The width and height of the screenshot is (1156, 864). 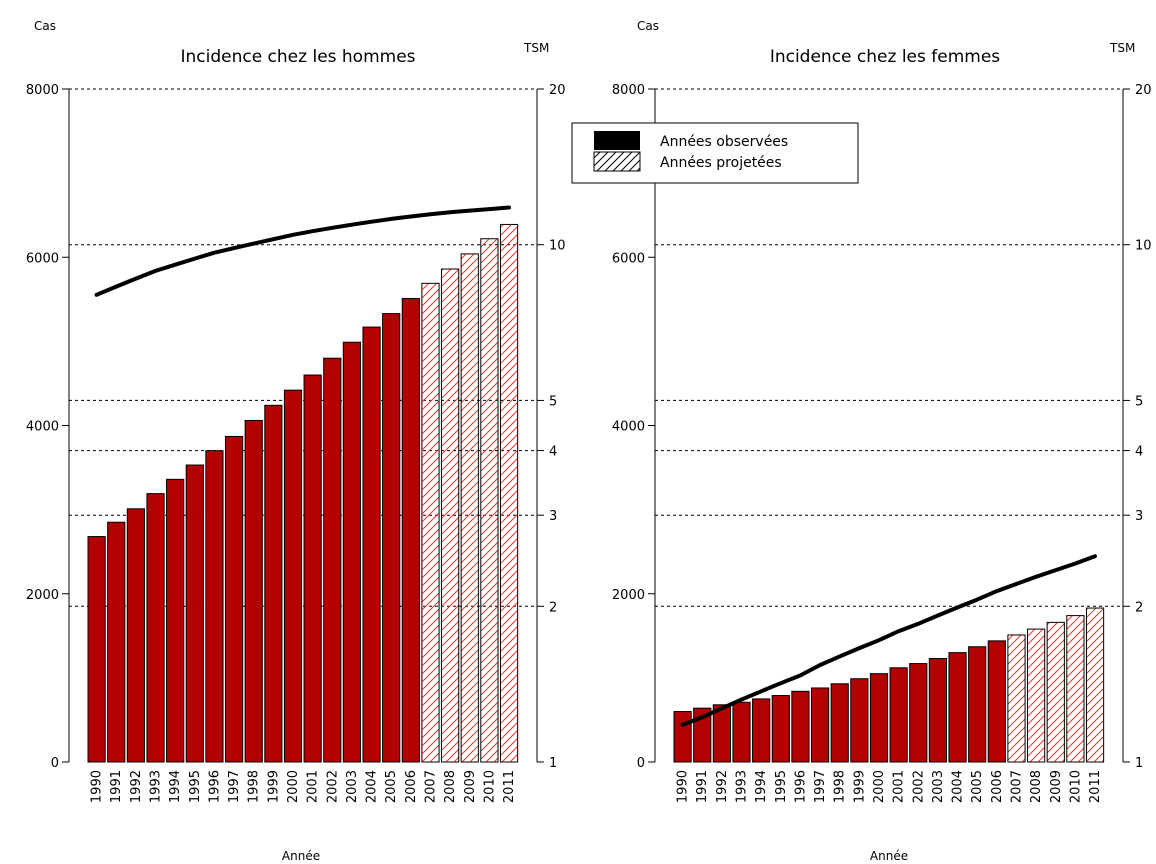 I want to click on x-tick-label: 2005, so click(x=977, y=786).